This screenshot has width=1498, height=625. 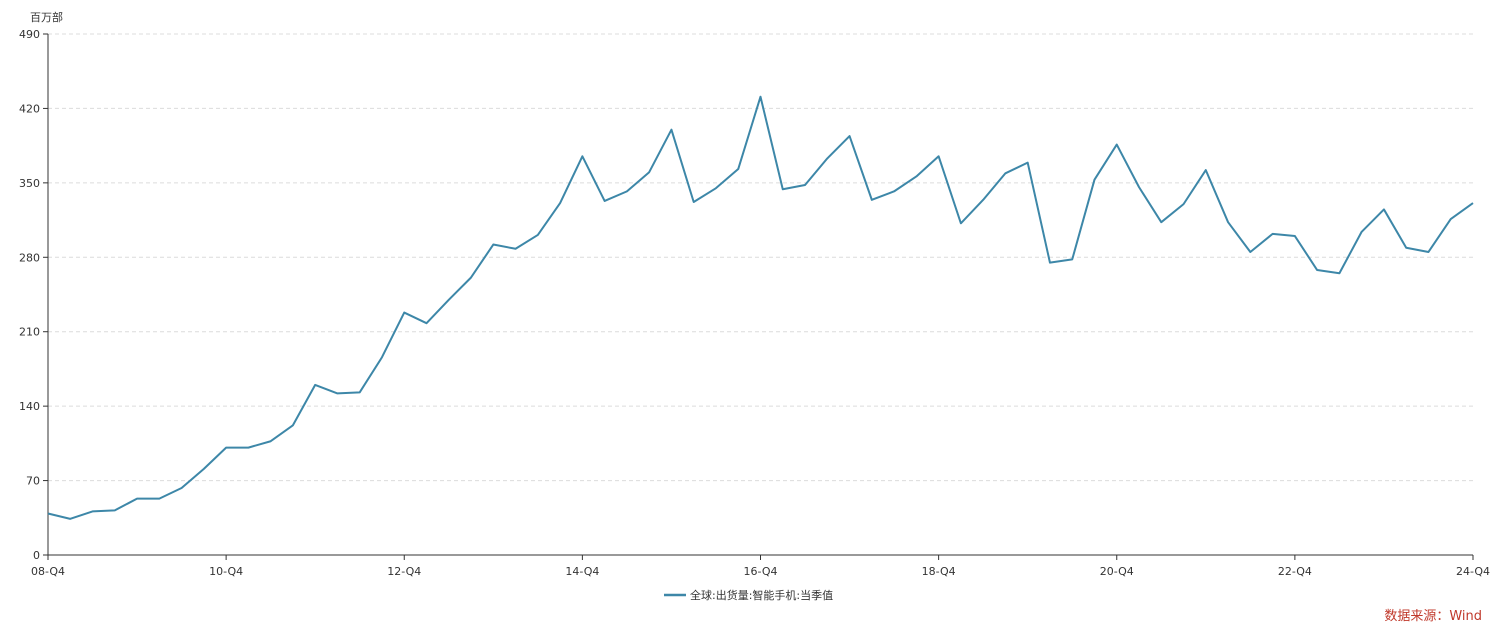 I want to click on x-tick-label: 18-Q4, so click(x=939, y=571).